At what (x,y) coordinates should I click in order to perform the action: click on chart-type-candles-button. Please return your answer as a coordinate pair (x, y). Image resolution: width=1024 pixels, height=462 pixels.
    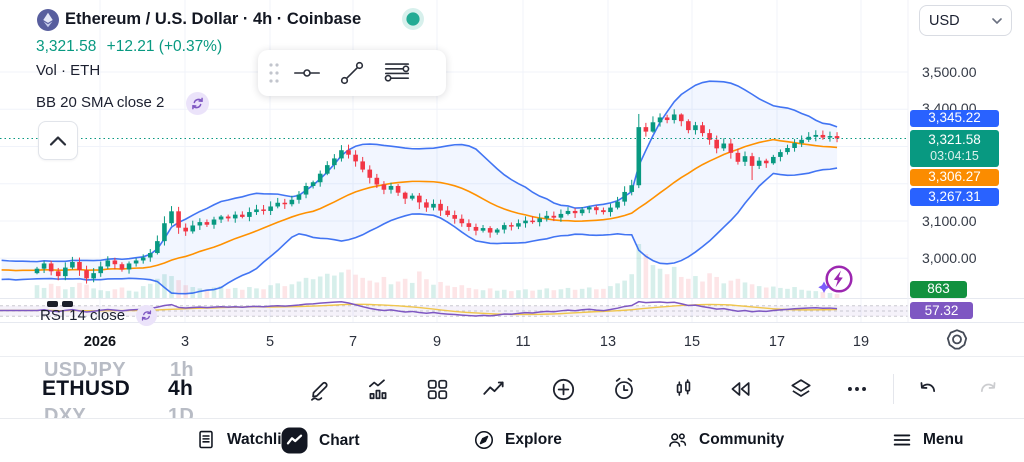
    Looking at the image, I should click on (683, 389).